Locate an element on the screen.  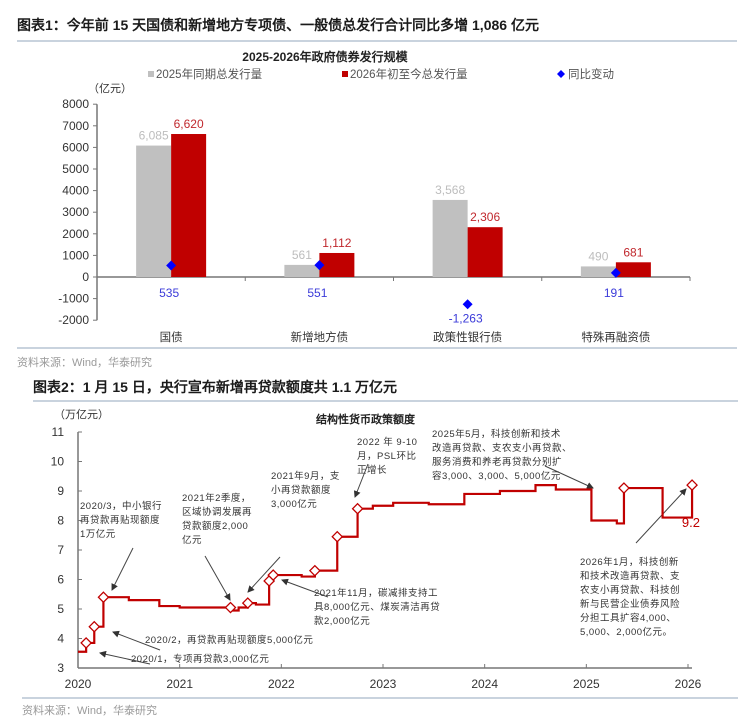
figure2-title-rule is located at coordinates (385, 401).